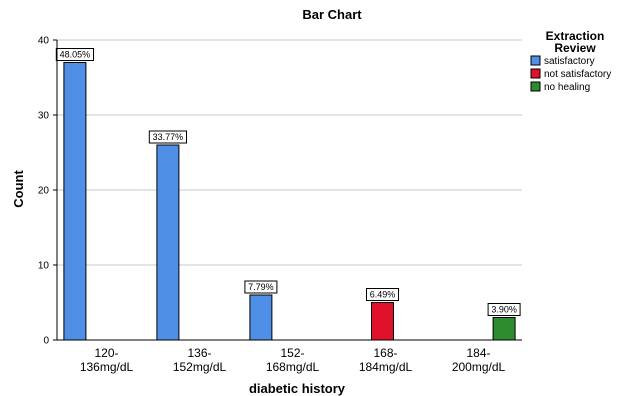 Image resolution: width=628 pixels, height=396 pixels. What do you see at coordinates (575, 48) in the screenshot?
I see `legend-title: Review` at bounding box center [575, 48].